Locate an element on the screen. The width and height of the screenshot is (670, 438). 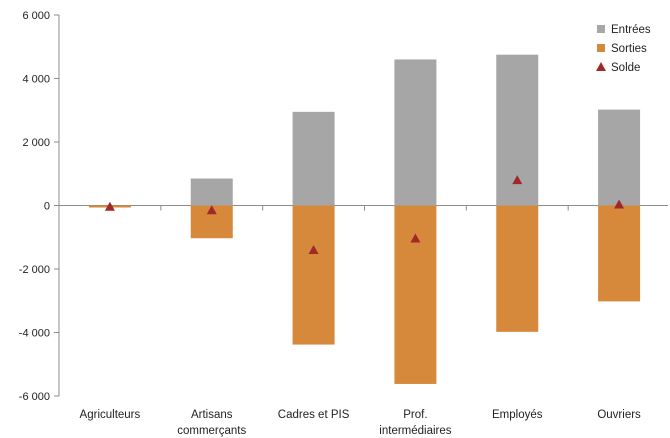
y-tick-label: 6 000 is located at coordinates (36, 16).